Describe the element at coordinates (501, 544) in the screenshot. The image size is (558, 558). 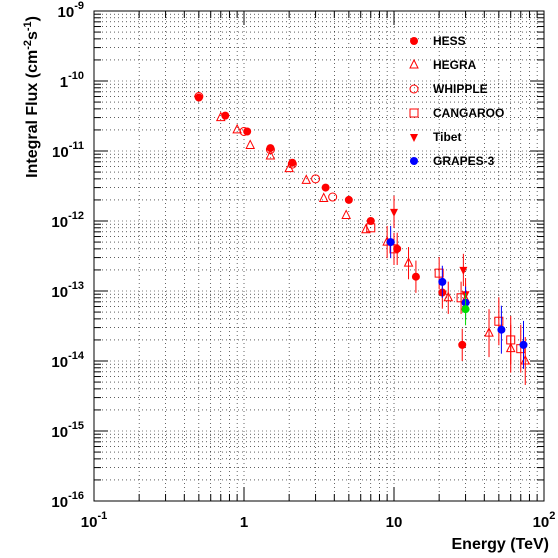
I see `x-axis-title: Energy (TeV)` at that location.